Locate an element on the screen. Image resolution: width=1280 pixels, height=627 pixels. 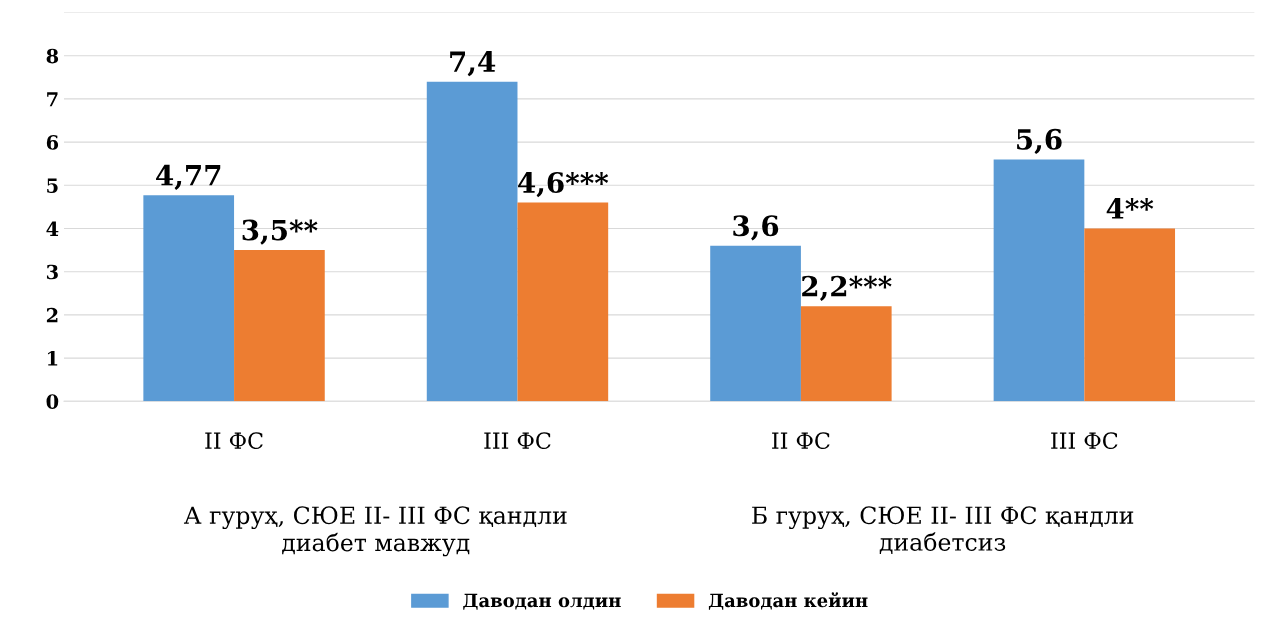
data-label: 4,77 is located at coordinates (188, 177).